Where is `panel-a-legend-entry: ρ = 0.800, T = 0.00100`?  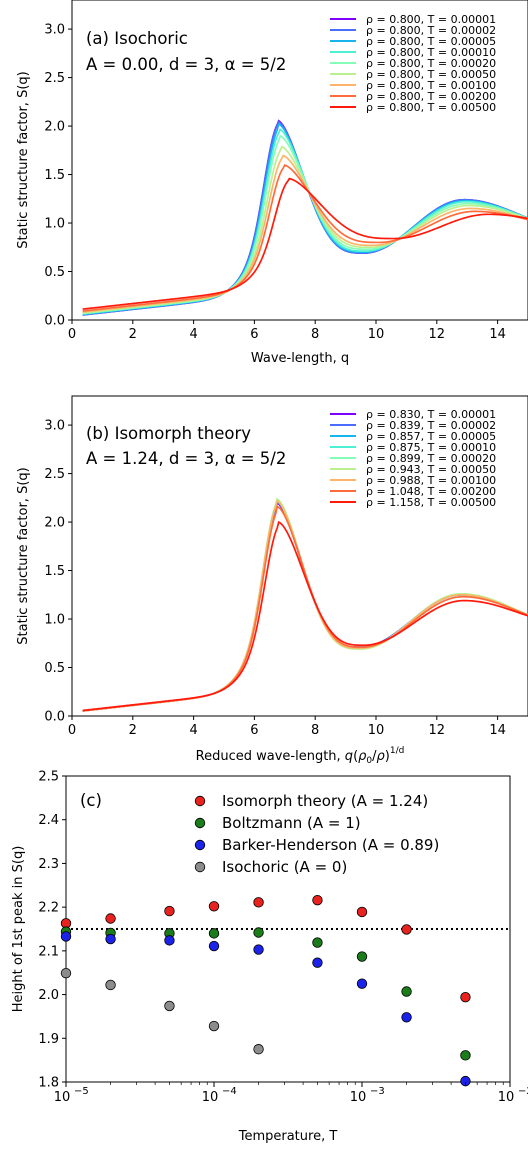 panel-a-legend-entry: ρ = 0.800, T = 0.00100 is located at coordinates (431, 85).